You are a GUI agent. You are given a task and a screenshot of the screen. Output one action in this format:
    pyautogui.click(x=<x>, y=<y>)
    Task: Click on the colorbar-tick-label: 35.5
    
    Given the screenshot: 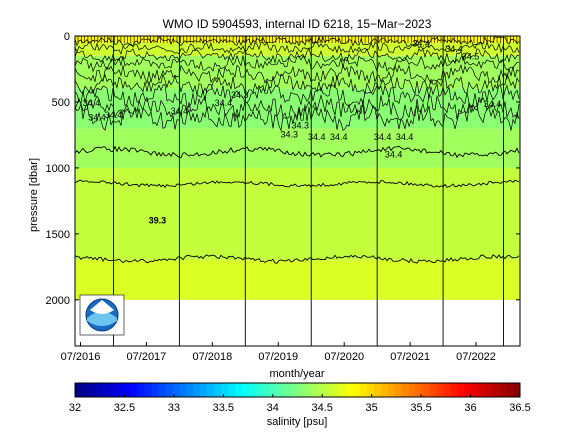 What is the action you would take?
    pyautogui.click(x=420, y=408)
    